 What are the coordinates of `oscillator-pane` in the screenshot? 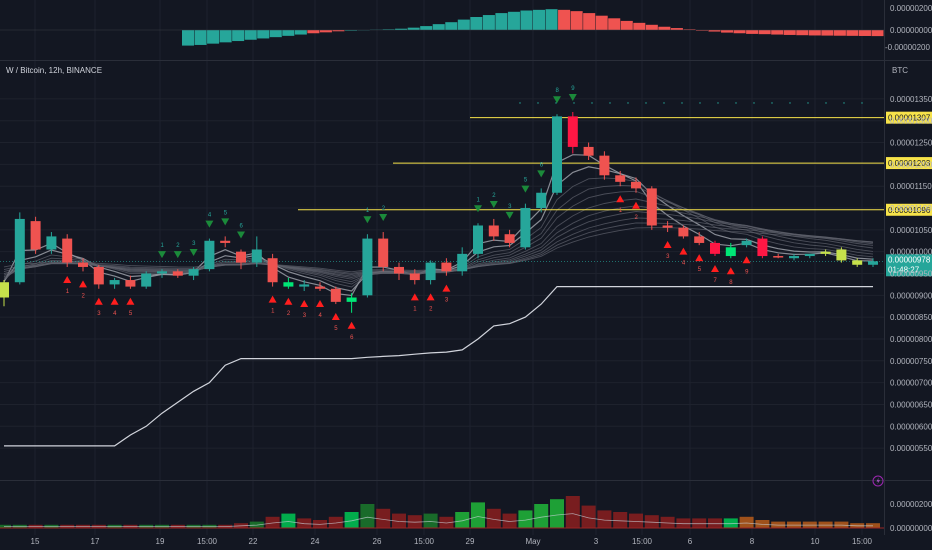 It's located at (442, 27).